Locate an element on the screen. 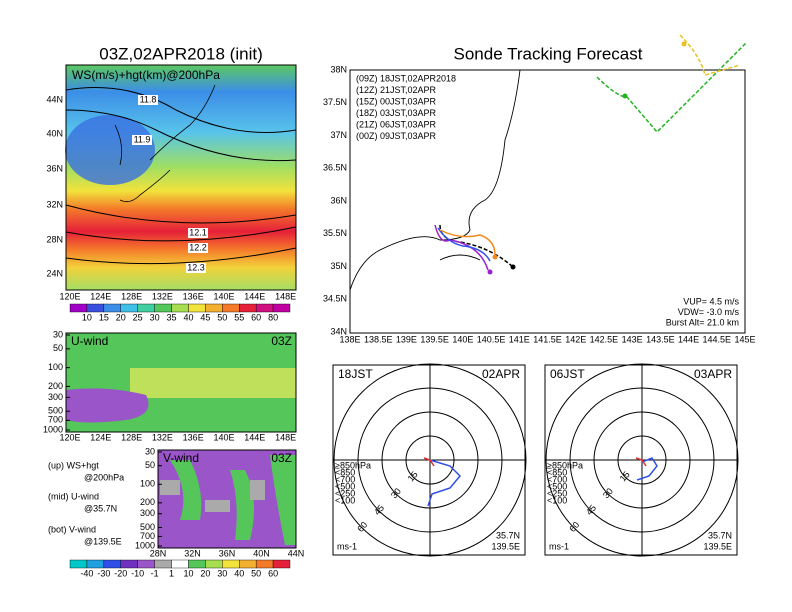 The height and width of the screenshot is (612, 792). y-tick-label: 36.5N is located at coordinates (335, 168).